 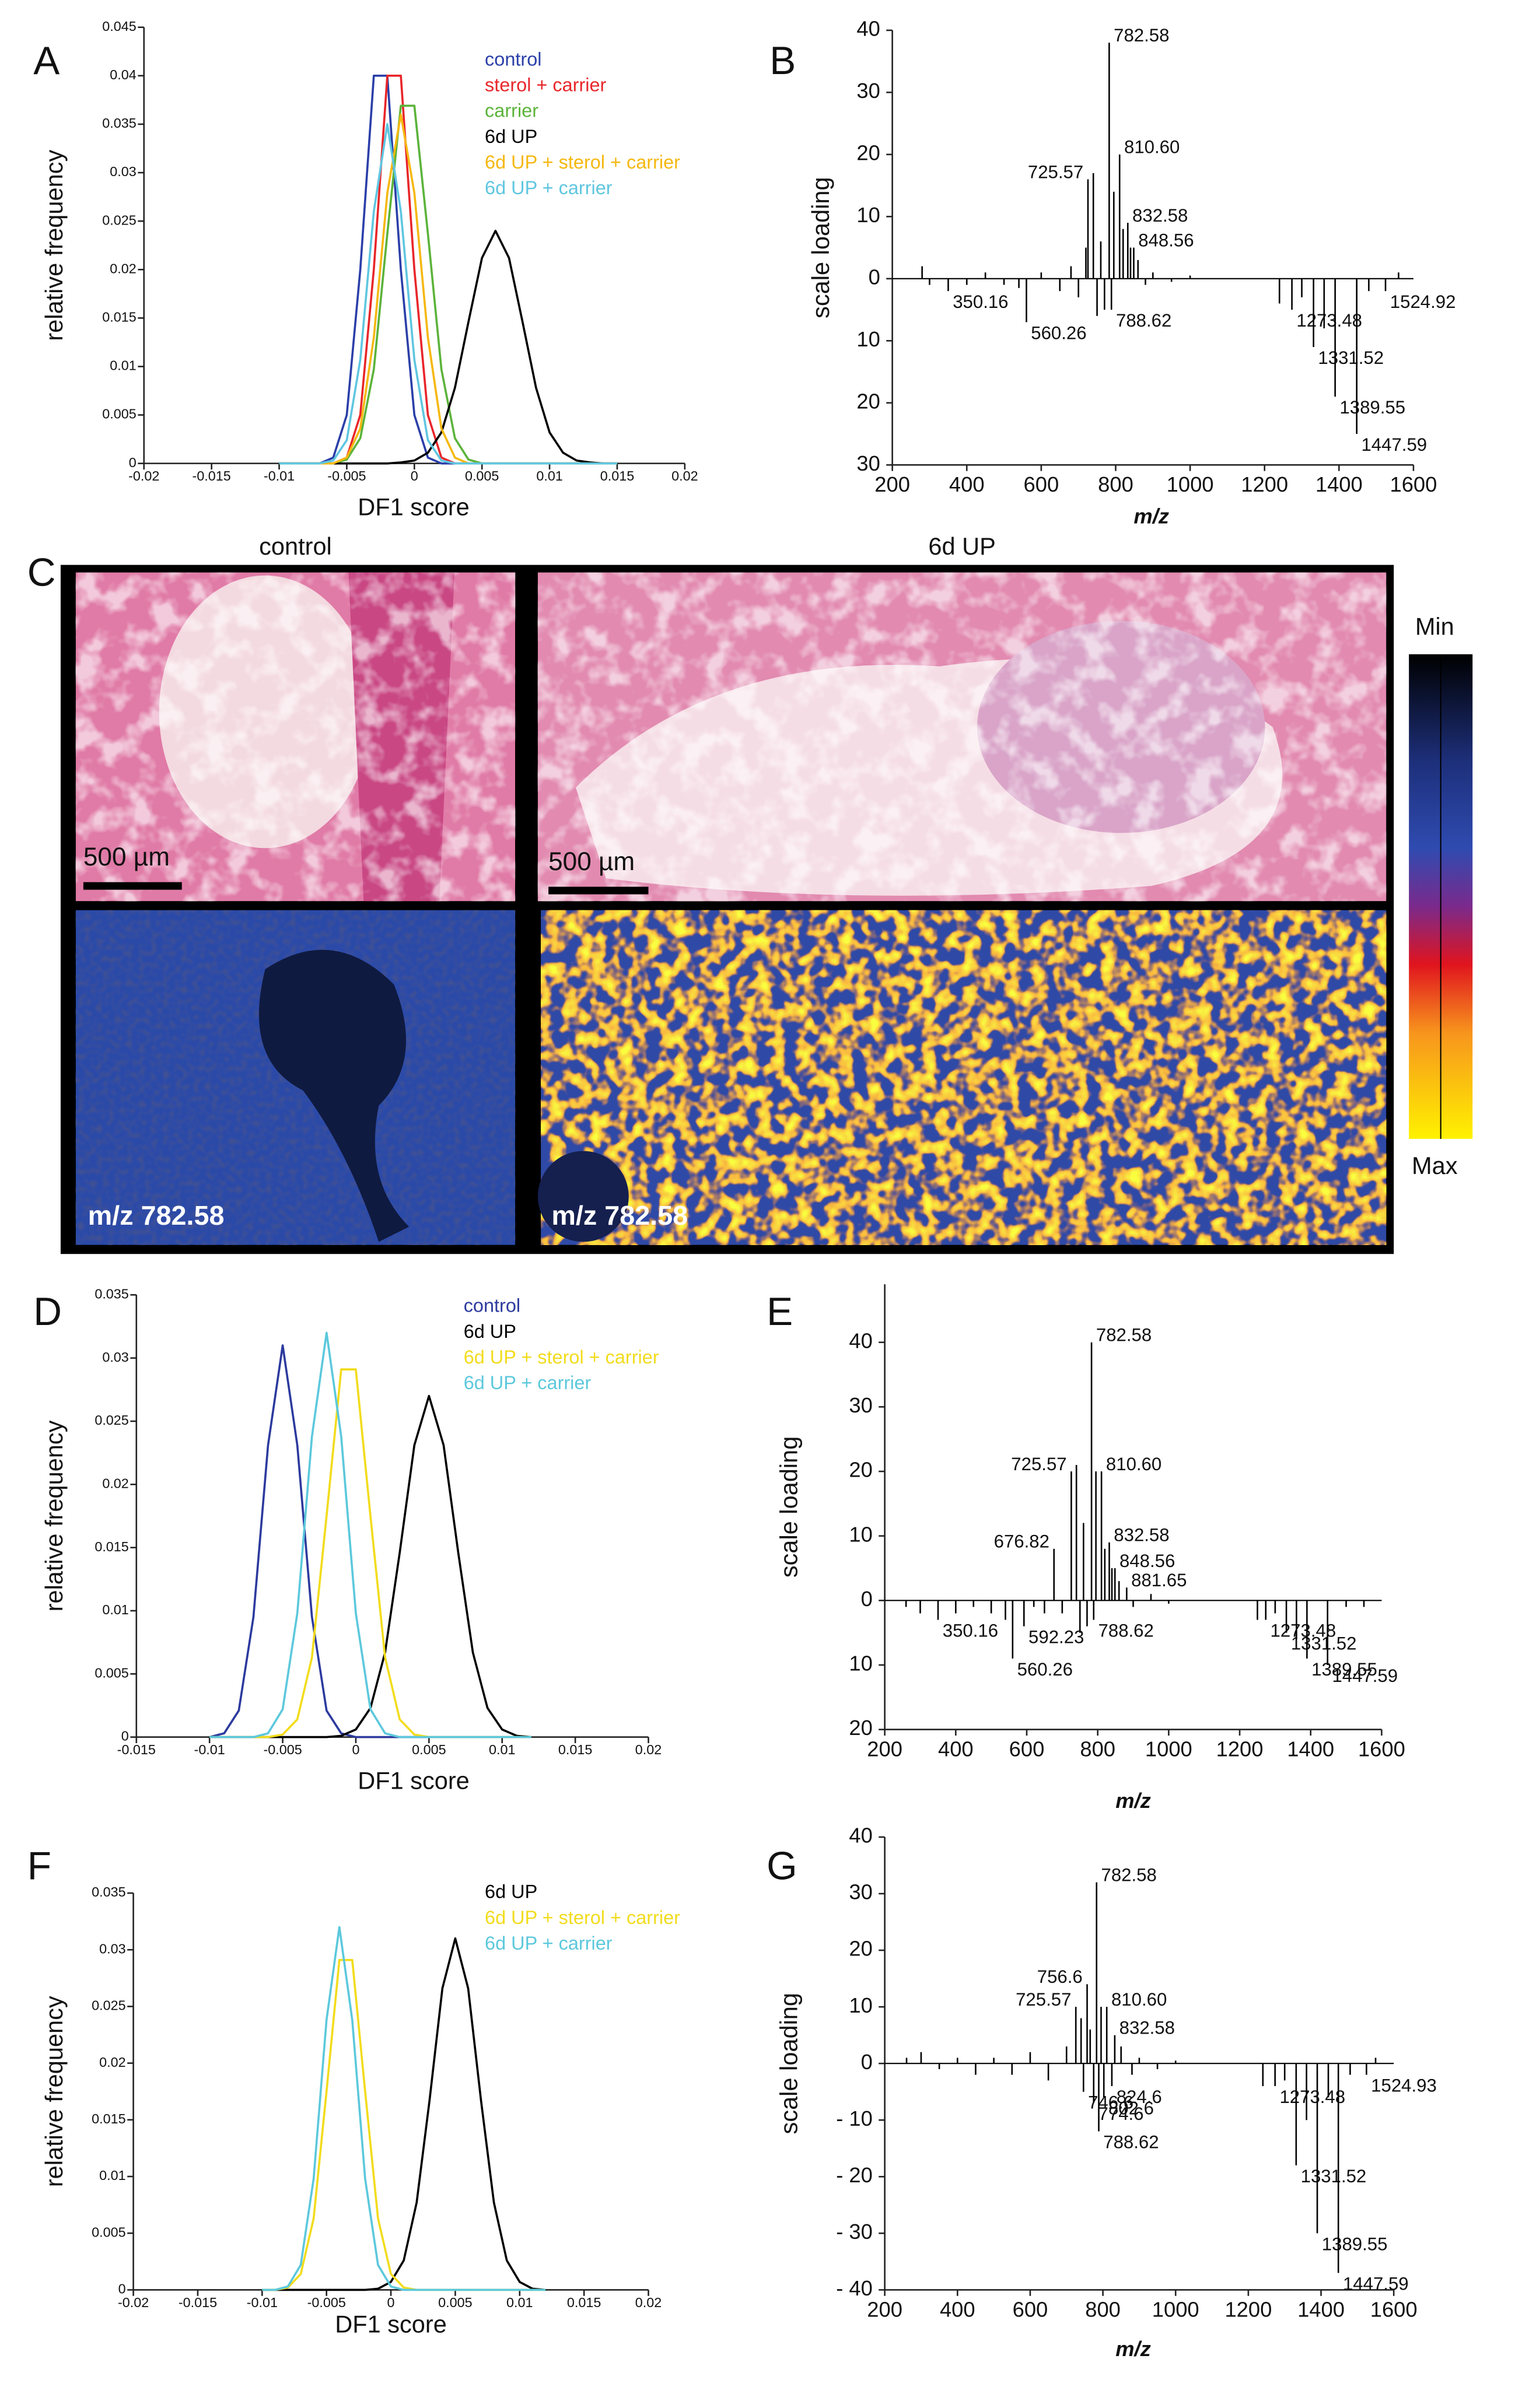 I want to click on panel-letter: A, so click(x=46, y=61).